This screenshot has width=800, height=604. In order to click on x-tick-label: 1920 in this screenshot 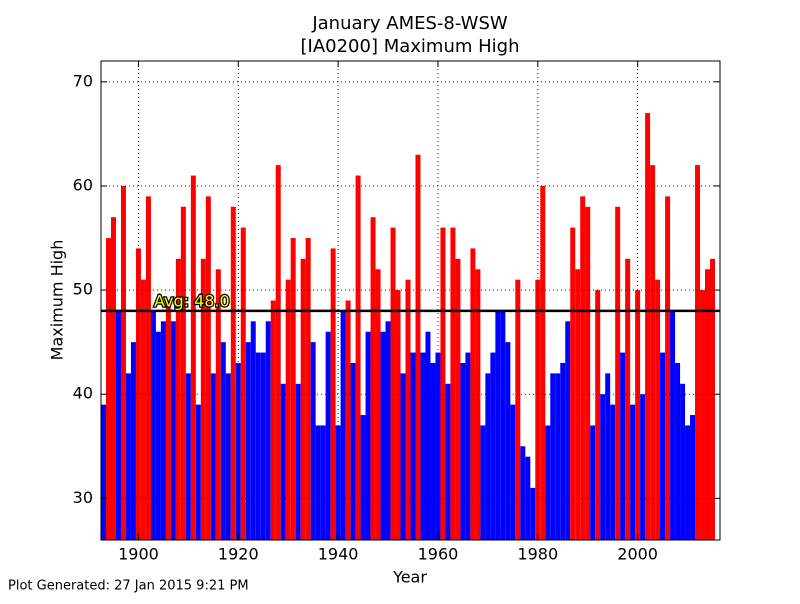, I will do `click(238, 554)`.